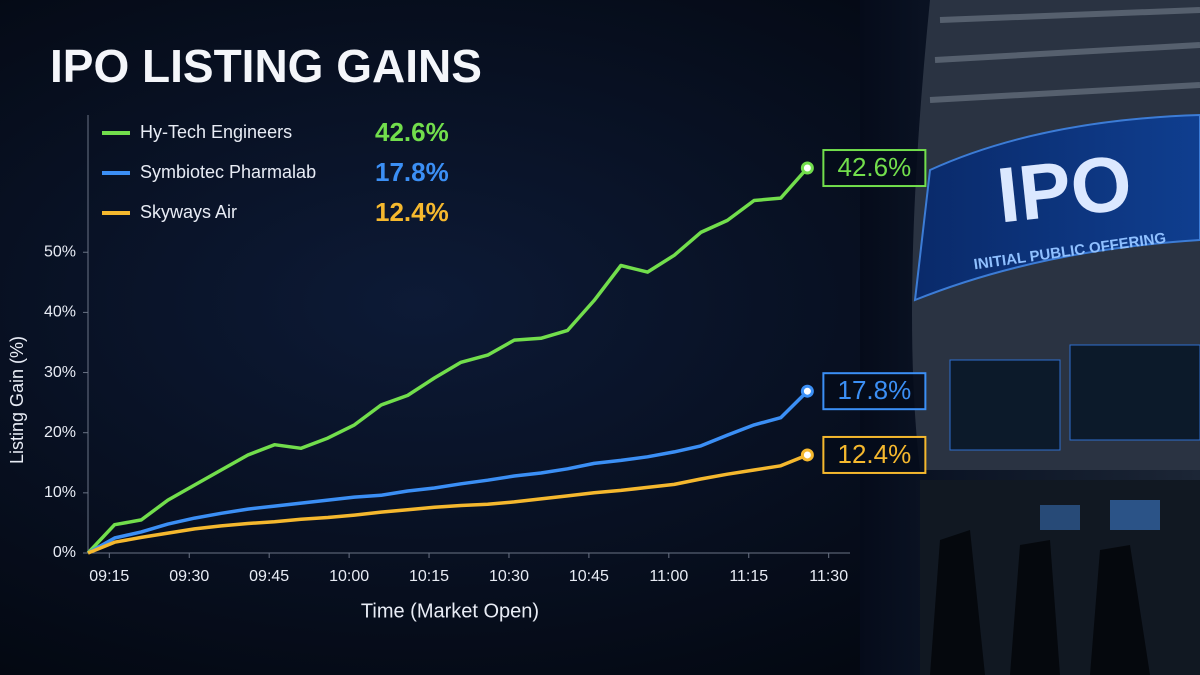  I want to click on callout-label: 42.6%, so click(875, 167).